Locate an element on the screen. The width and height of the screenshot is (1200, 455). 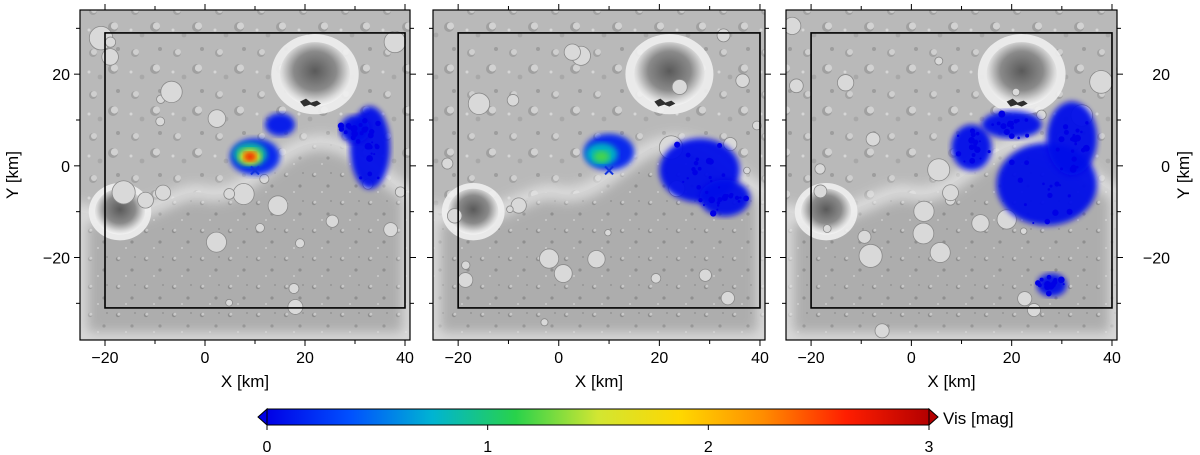
crater-peak is located at coordinates (310, 102).